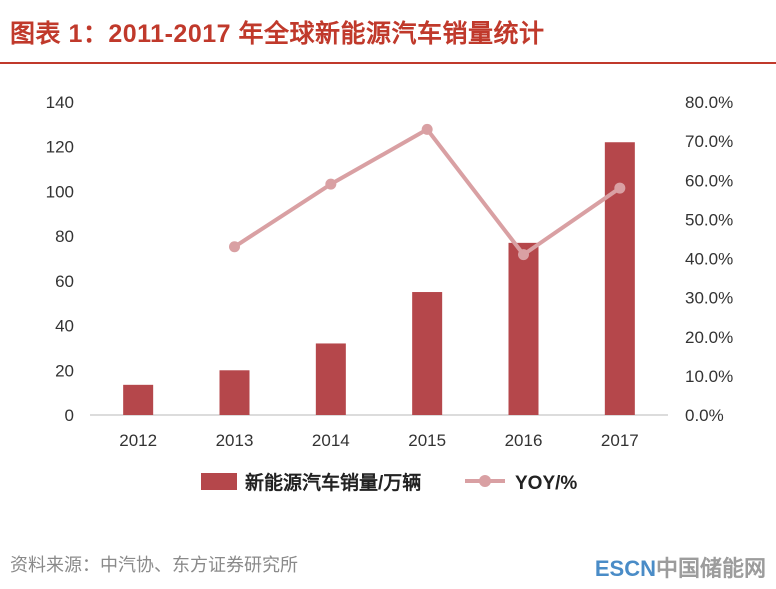  I want to click on right-tick-label: 20.0%, so click(709, 337).